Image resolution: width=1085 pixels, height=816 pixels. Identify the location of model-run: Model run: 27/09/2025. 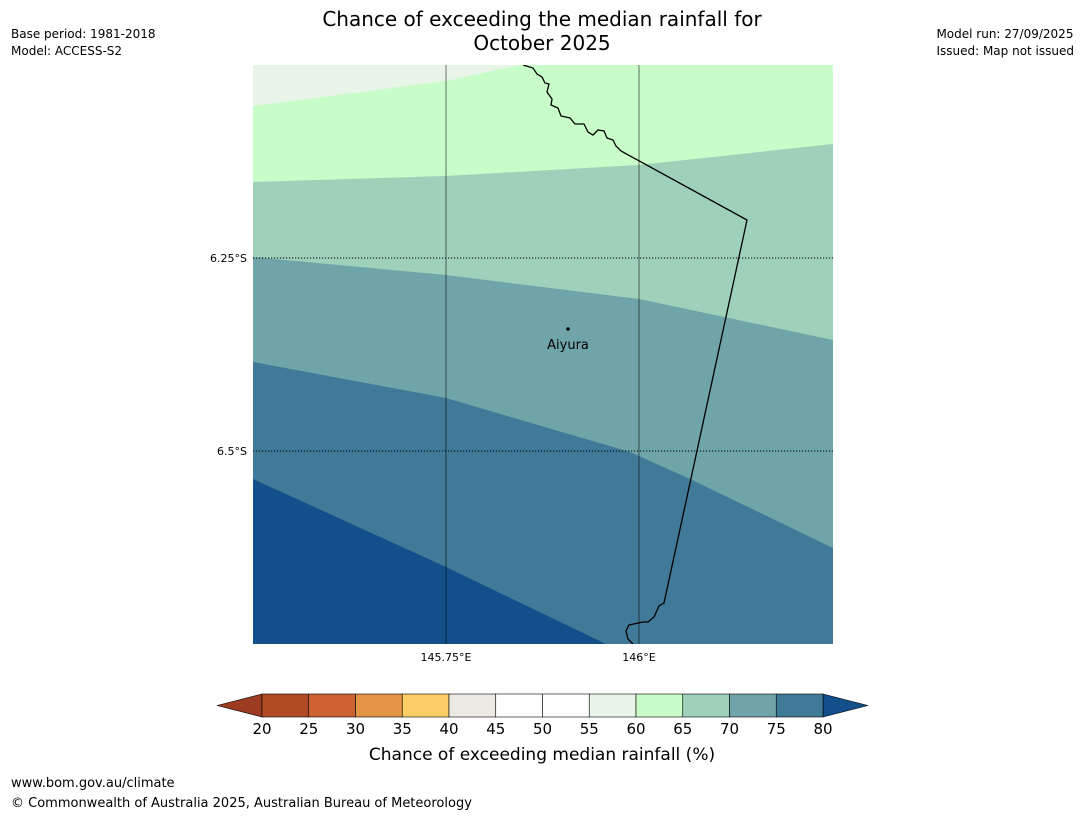
(1005, 34).